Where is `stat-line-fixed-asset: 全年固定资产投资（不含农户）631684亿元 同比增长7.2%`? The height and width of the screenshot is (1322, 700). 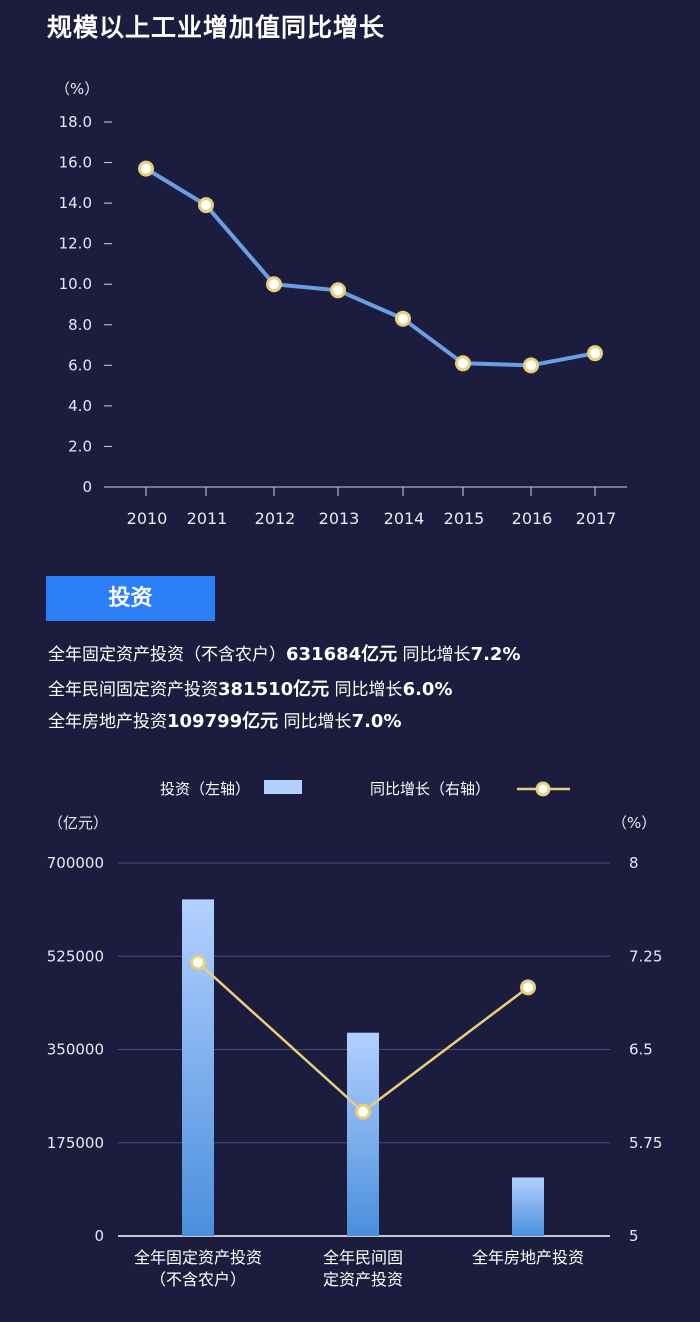 stat-line-fixed-asset: 全年固定资产投资（不含农户）631684亿元 同比增长7.2% is located at coordinates (284, 653).